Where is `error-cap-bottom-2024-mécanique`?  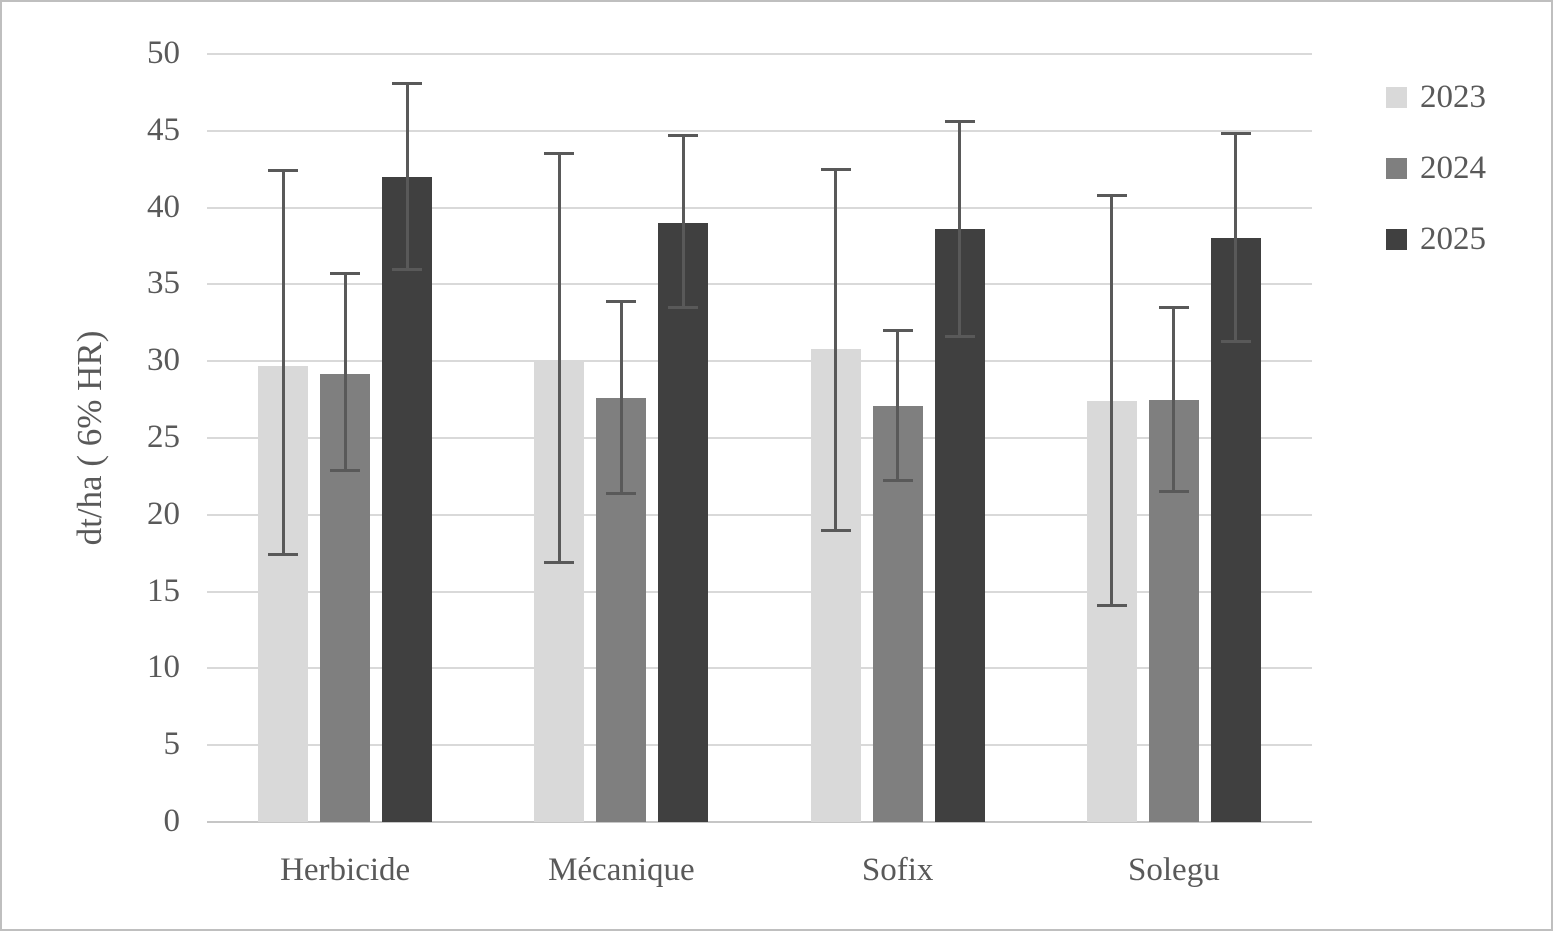
error-cap-bottom-2024-mécanique is located at coordinates (621, 493).